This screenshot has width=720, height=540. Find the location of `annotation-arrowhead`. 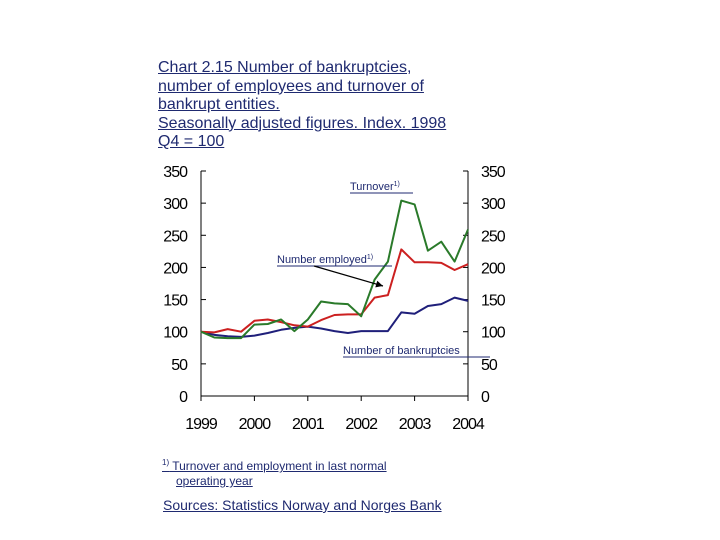

annotation-arrowhead is located at coordinates (379, 284).